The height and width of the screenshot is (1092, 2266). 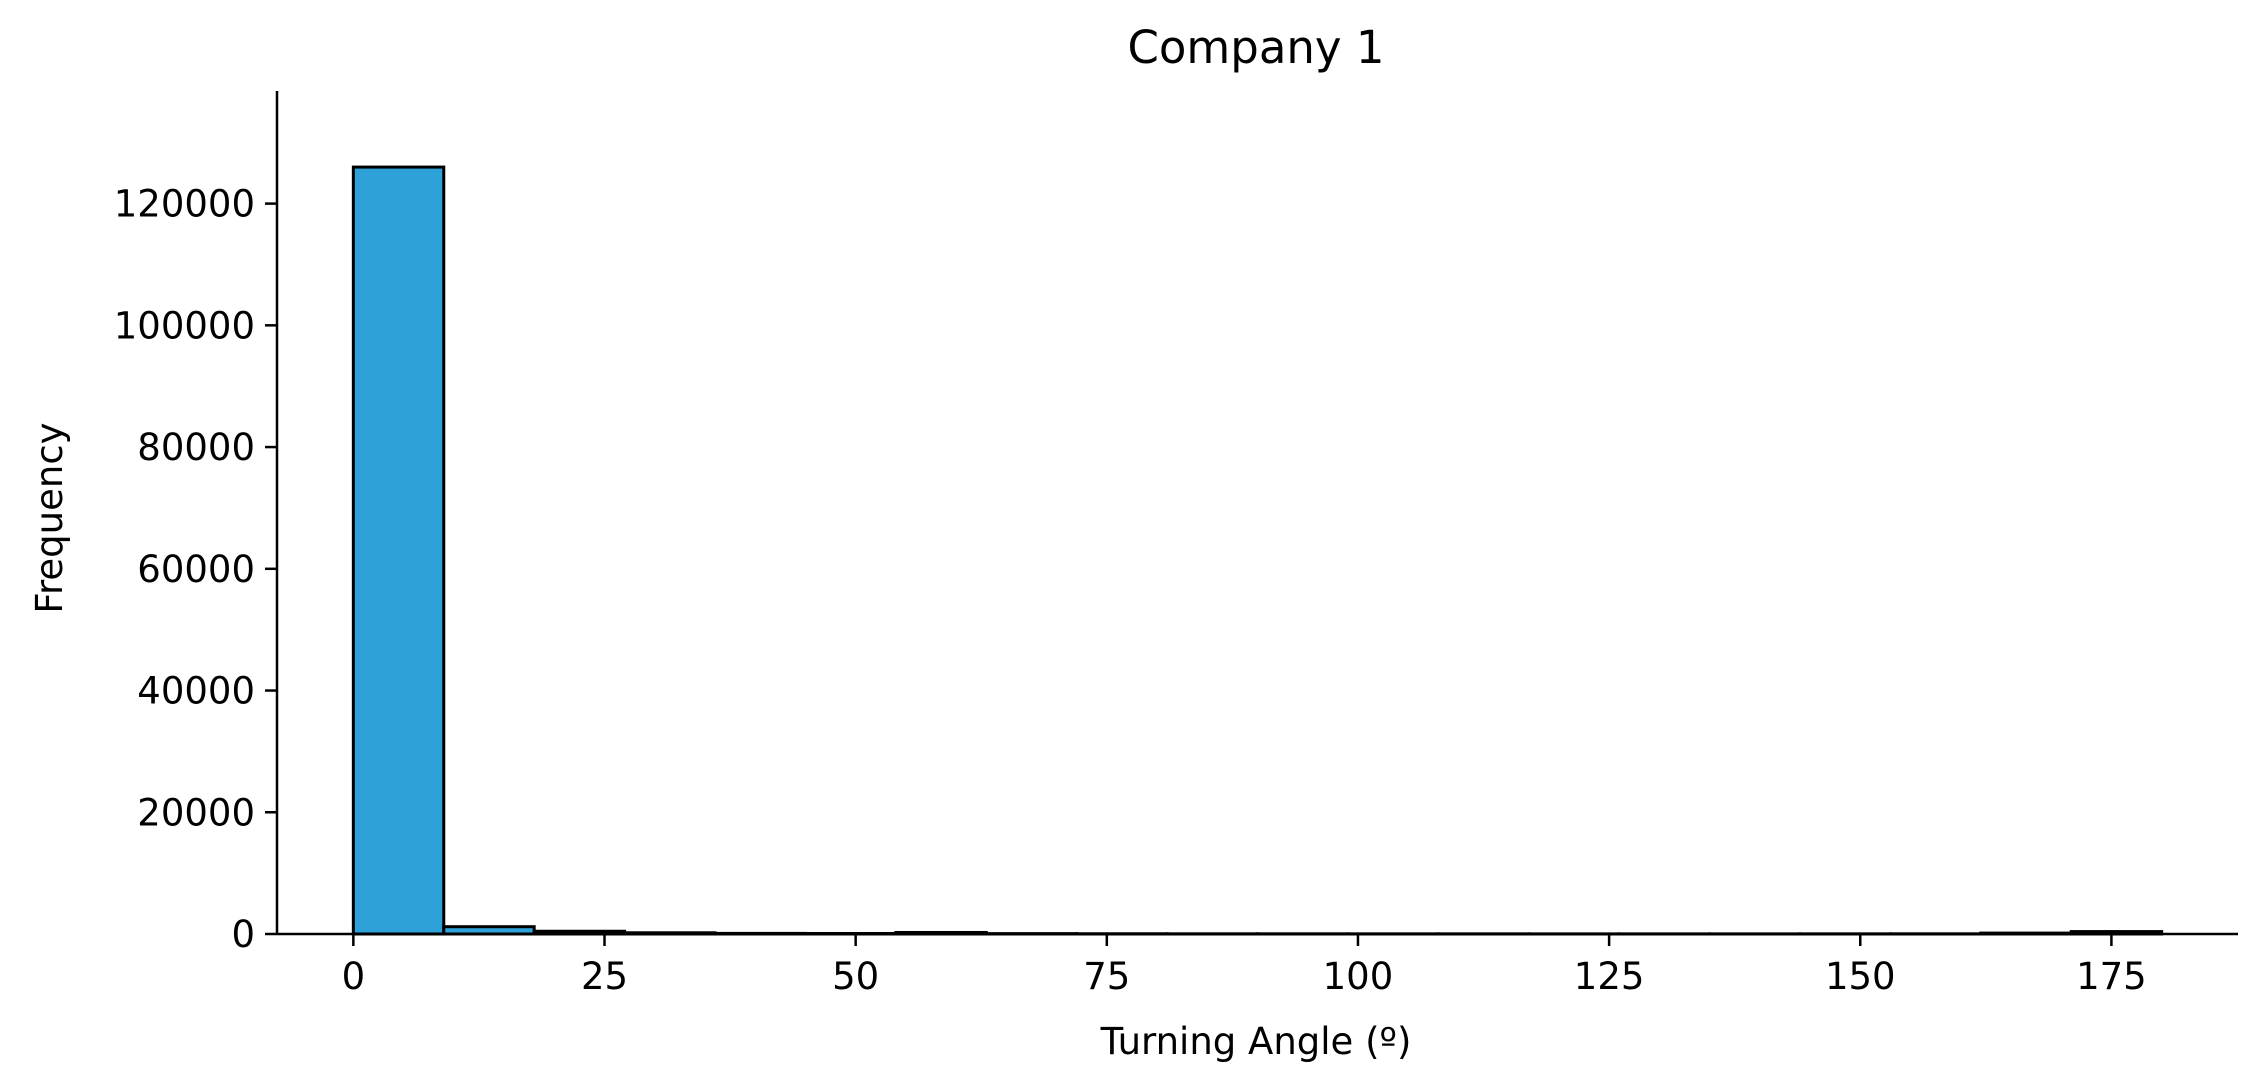 I want to click on y-tick-label: 20000, so click(x=196, y=812).